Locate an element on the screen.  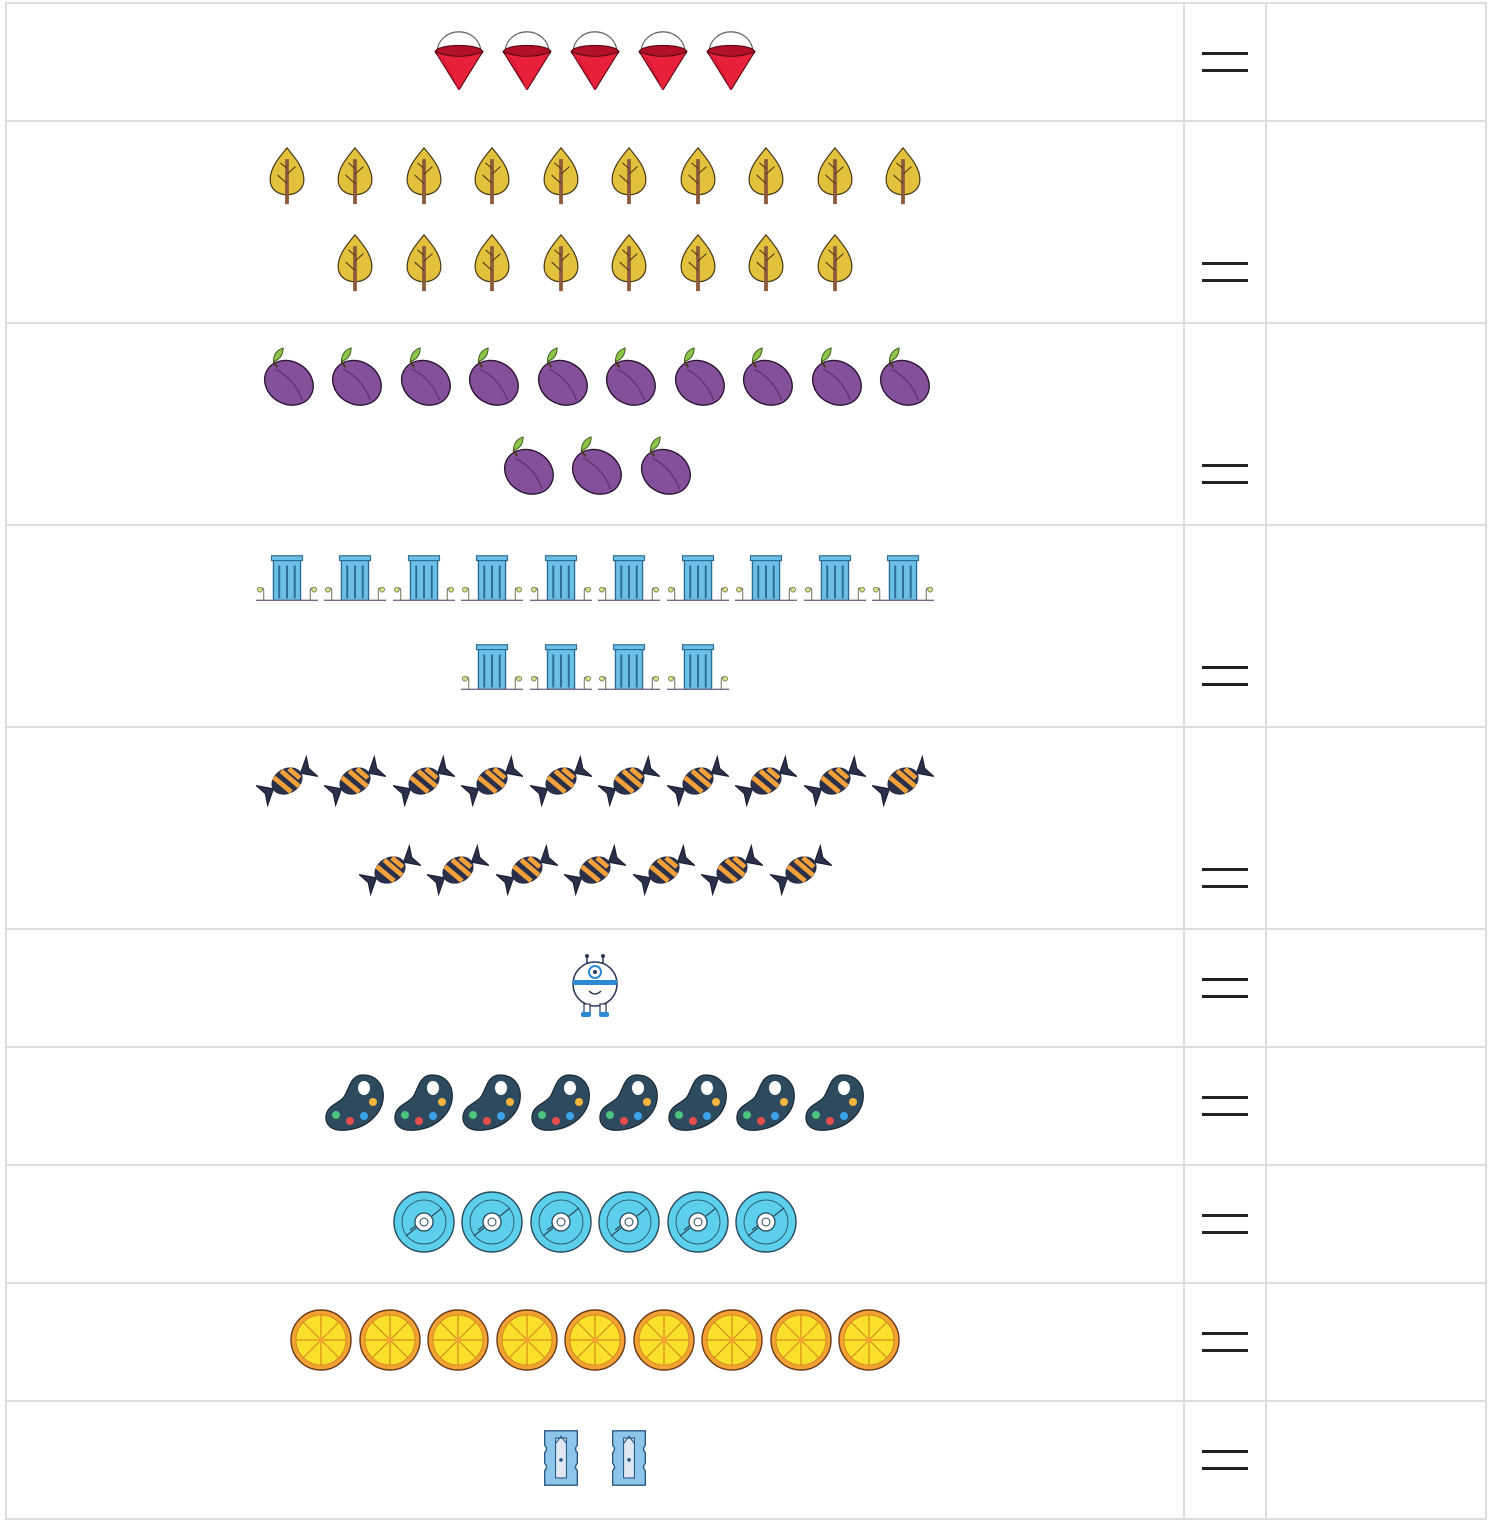
robot-icon is located at coordinates (595, 988).